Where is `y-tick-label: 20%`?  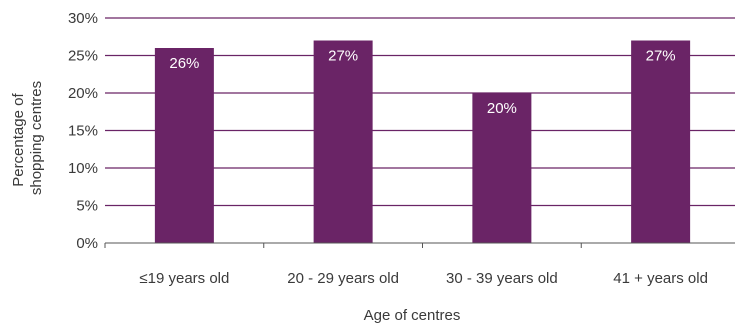
y-tick-label: 20% is located at coordinates (83, 93).